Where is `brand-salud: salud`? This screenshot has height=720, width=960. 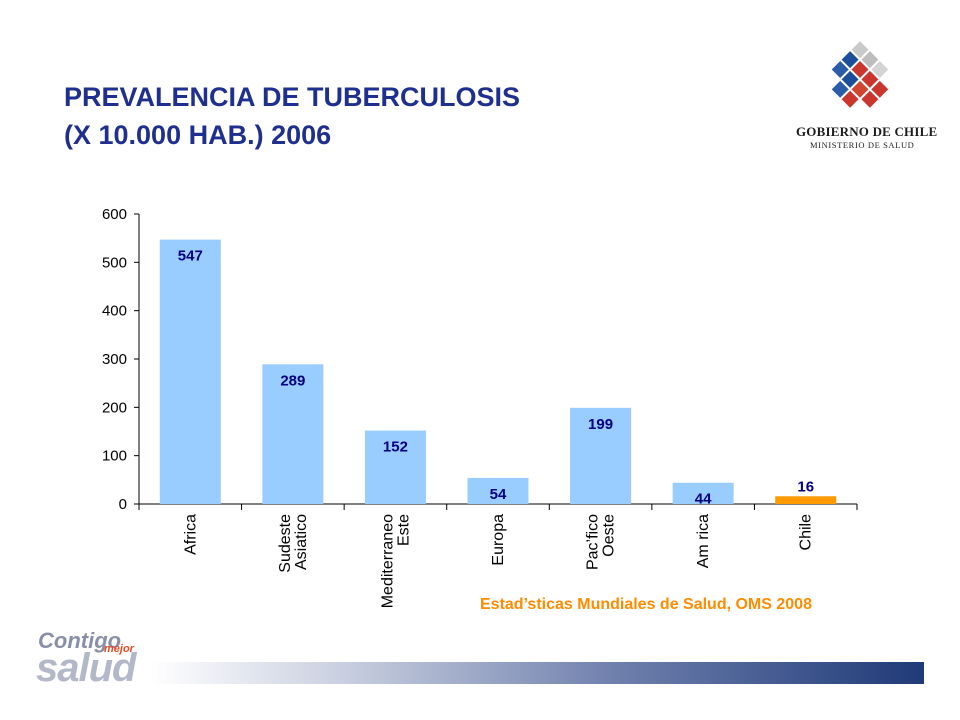
brand-salud: salud is located at coordinates (86, 668).